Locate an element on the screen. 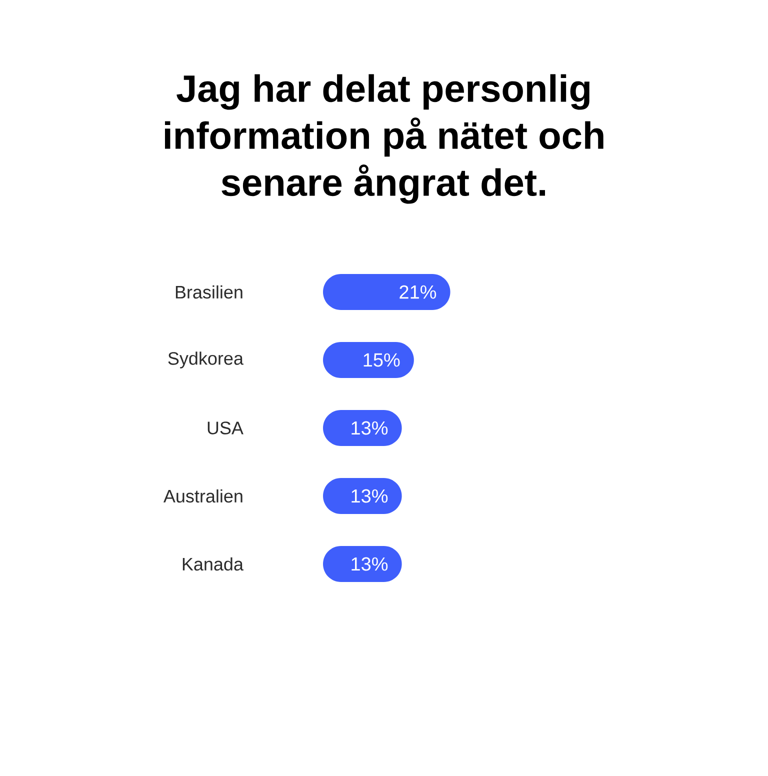 The height and width of the screenshot is (776, 768). y-tick-label: Sydkorea is located at coordinates (206, 360).